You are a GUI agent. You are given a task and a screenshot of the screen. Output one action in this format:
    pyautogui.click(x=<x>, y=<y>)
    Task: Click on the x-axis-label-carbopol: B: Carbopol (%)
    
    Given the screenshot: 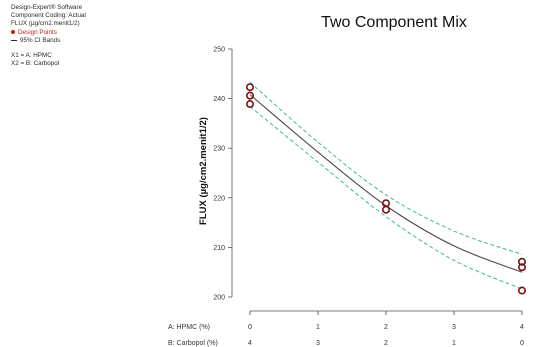 What is the action you would take?
    pyautogui.click(x=193, y=343)
    